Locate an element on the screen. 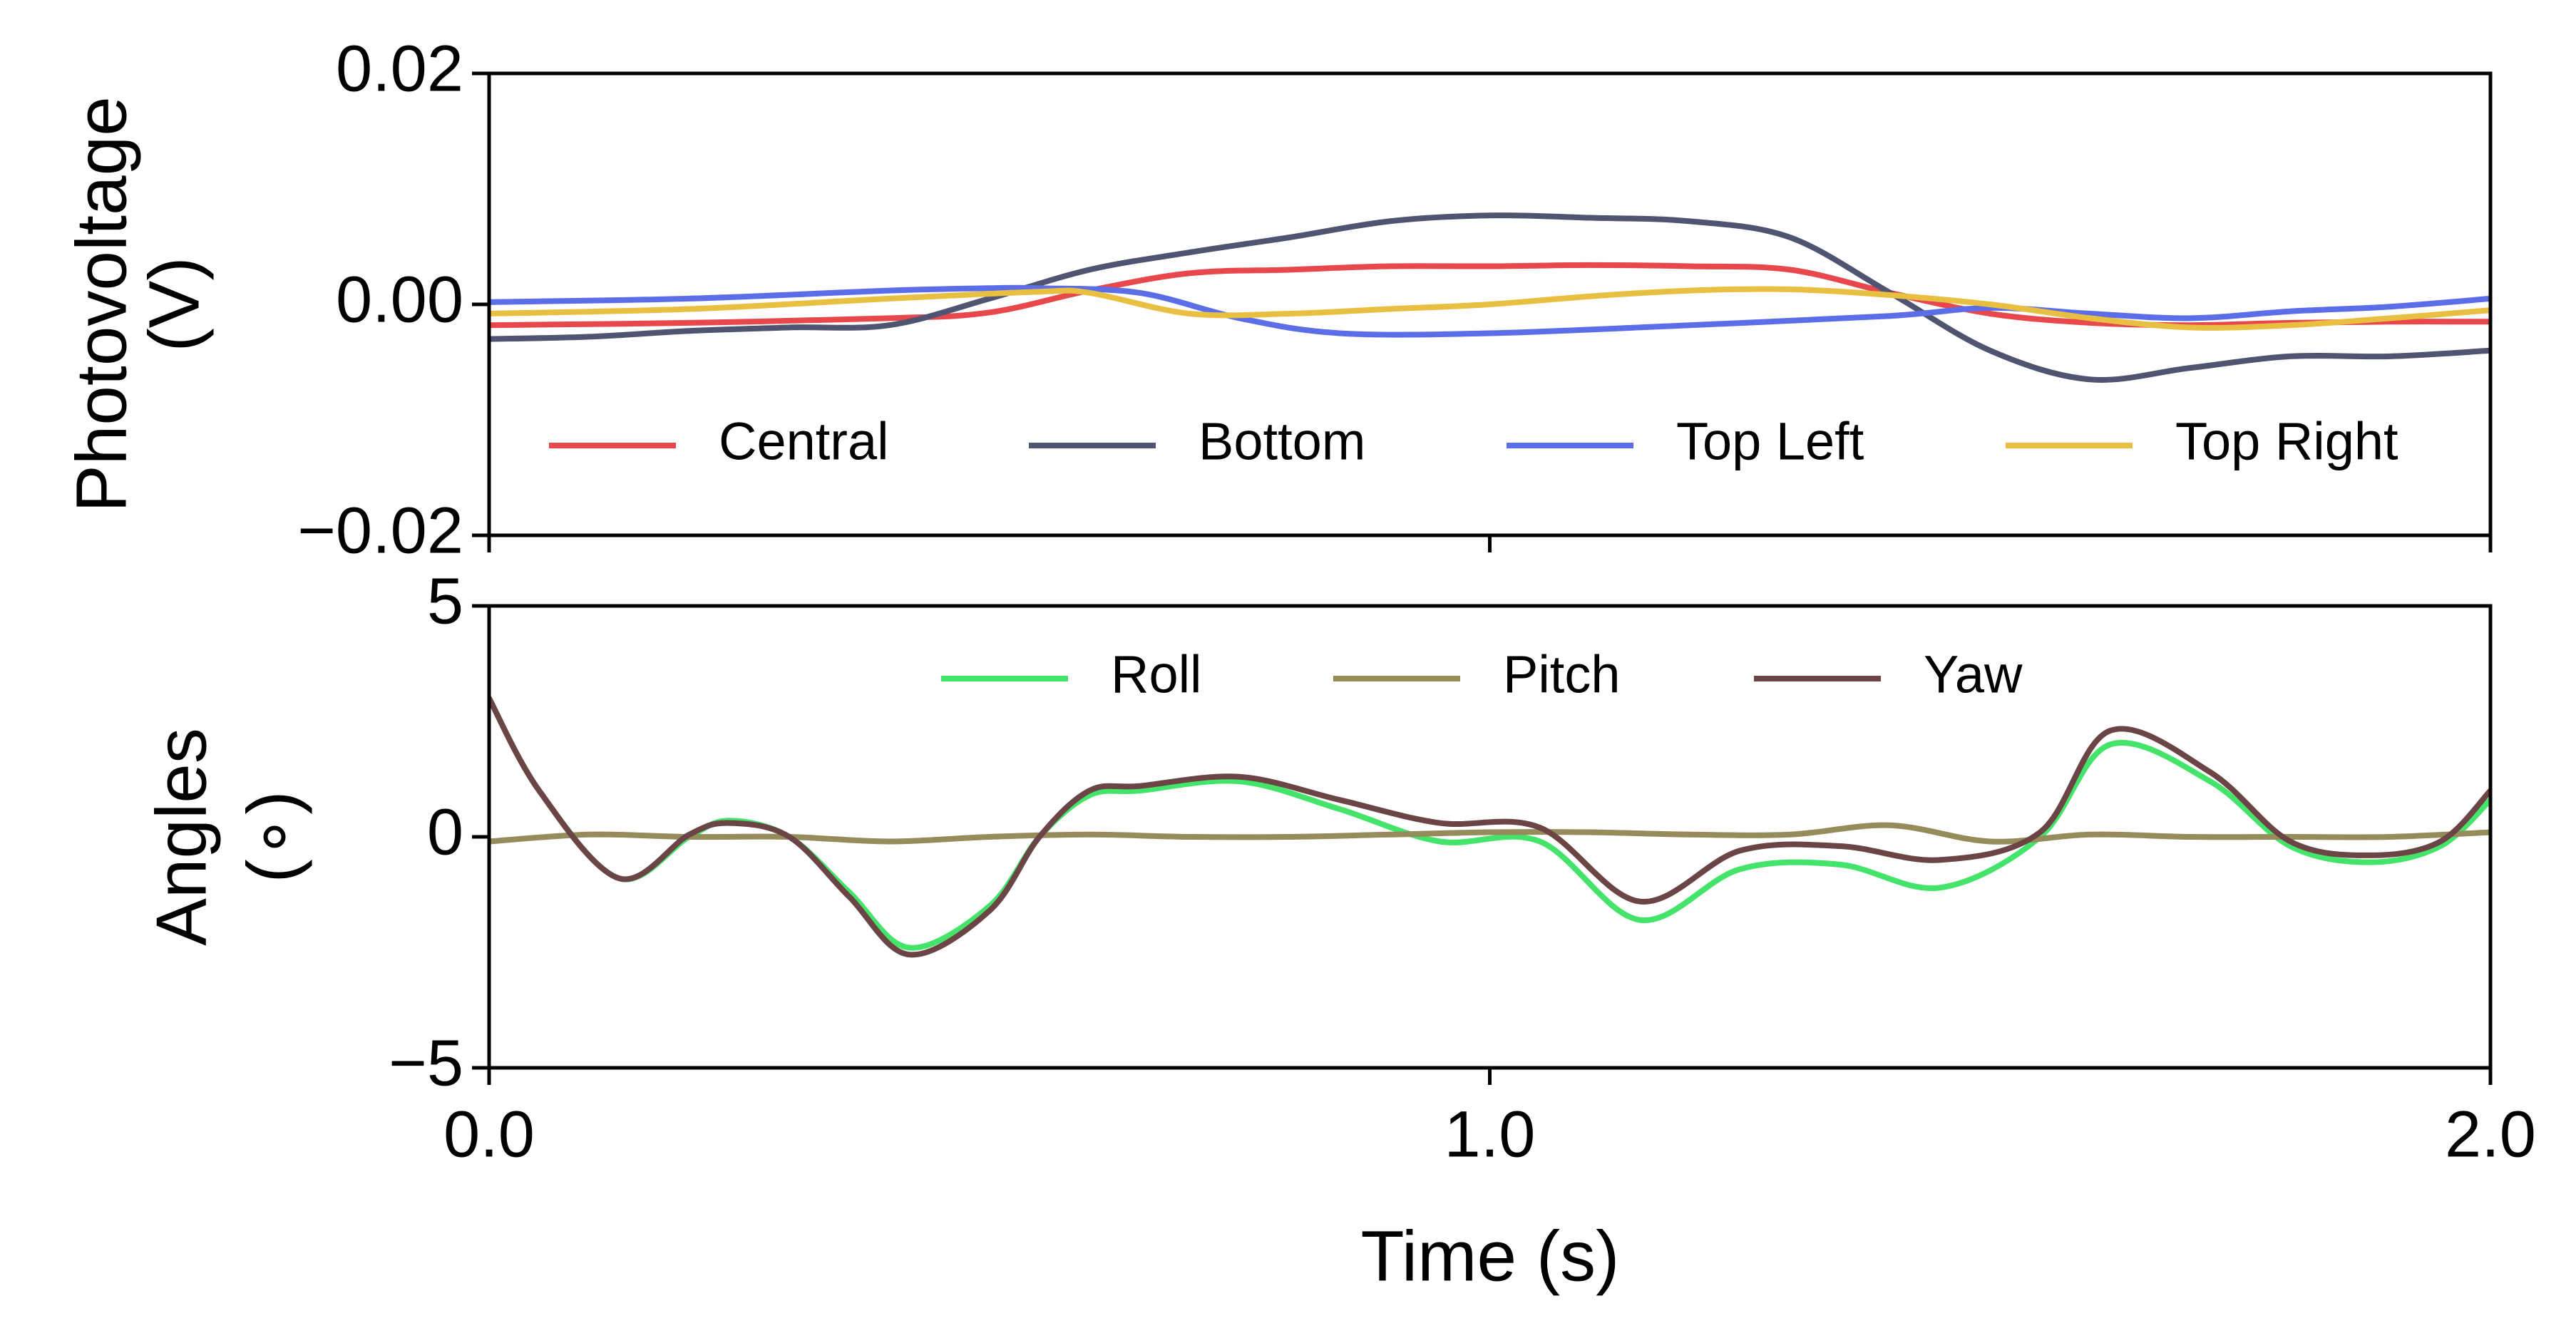  series-line-top-left is located at coordinates (1489, 311).